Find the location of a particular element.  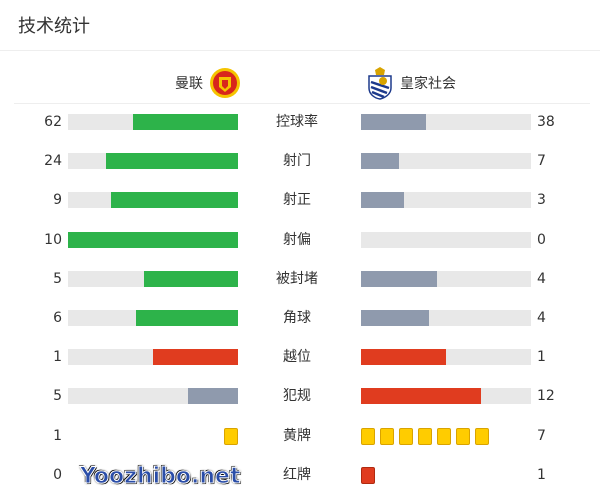

stat-row: 24 射门 7 is located at coordinates (300, 161).